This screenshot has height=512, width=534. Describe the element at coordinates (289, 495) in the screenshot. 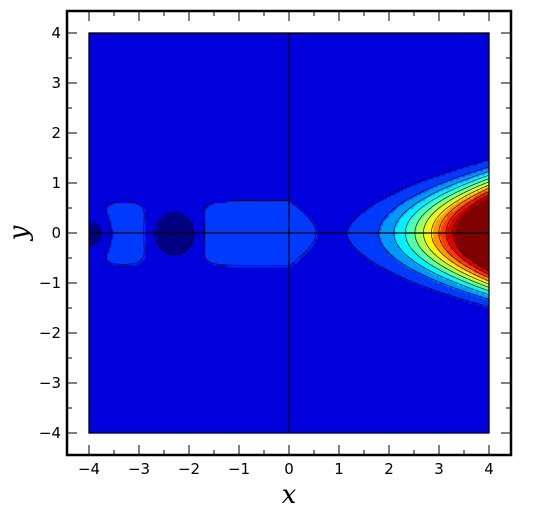

I see `x-axis-label: x` at that location.